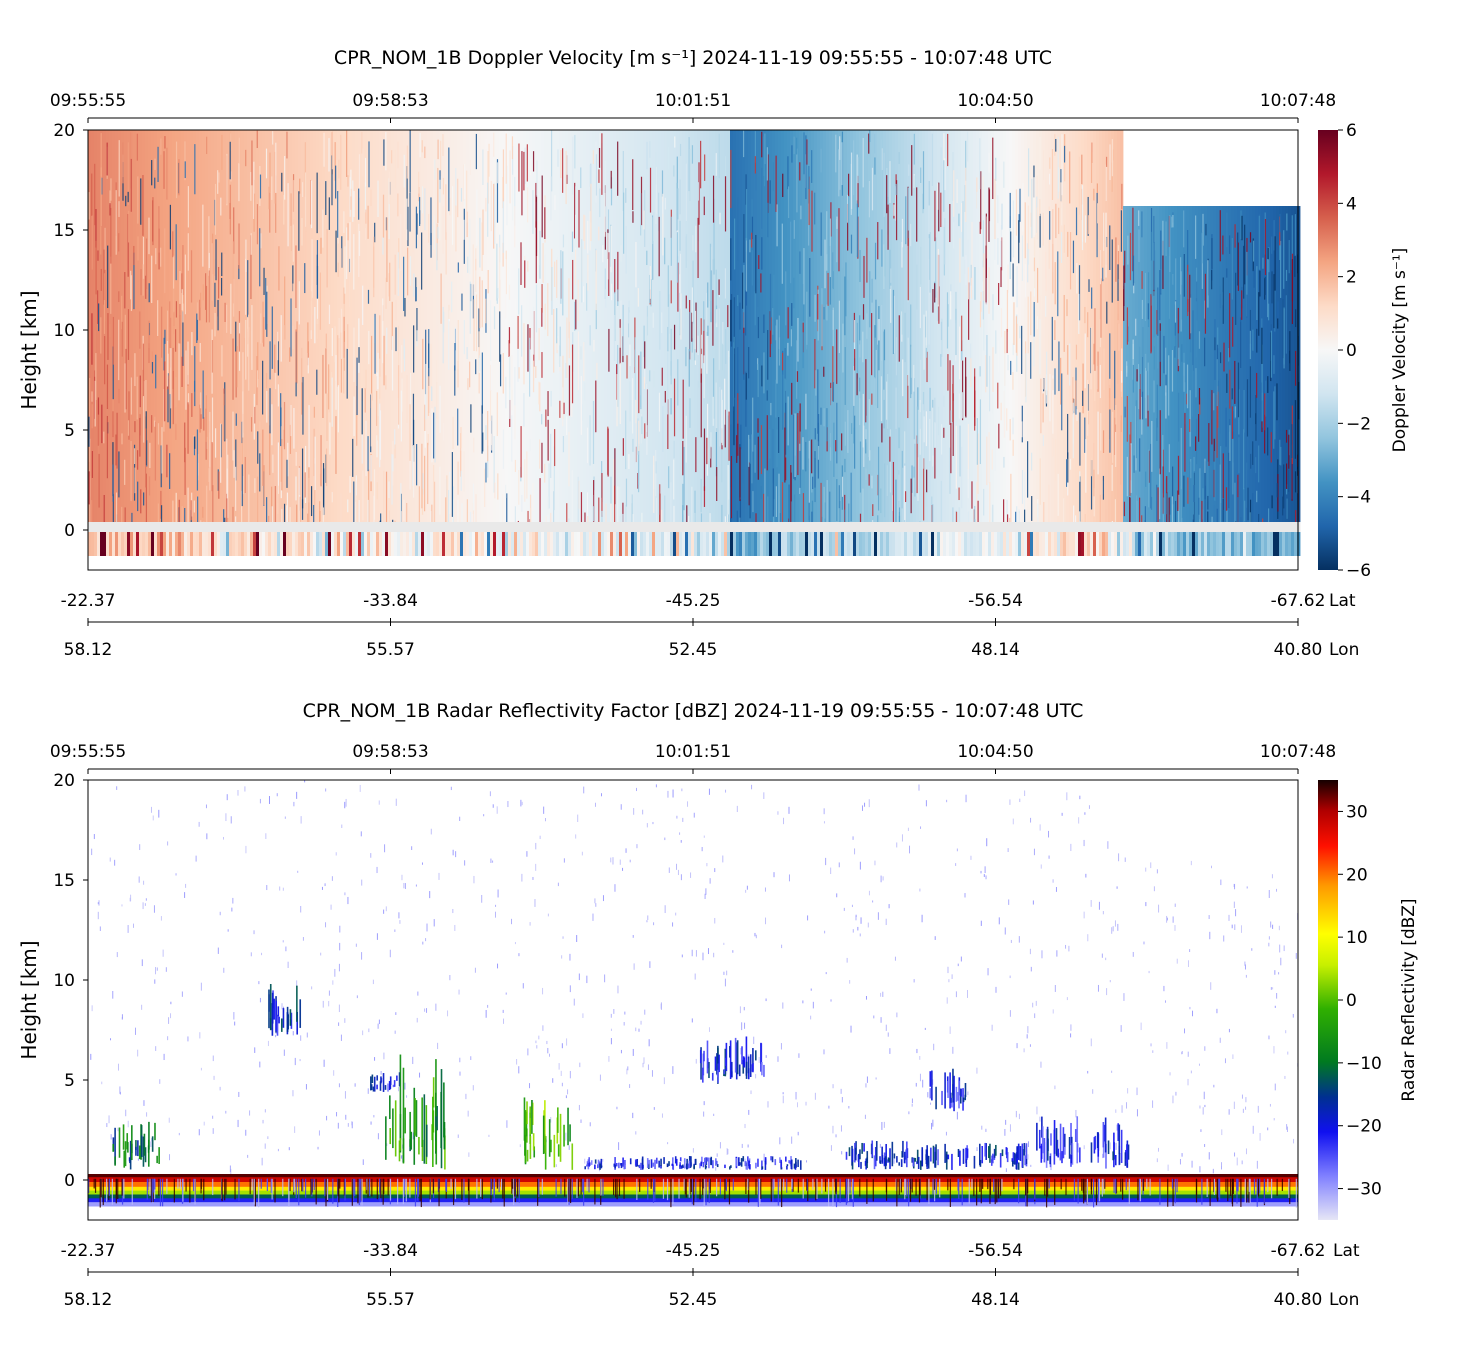 The width and height of the screenshot is (1459, 1350). I want to click on doppler-surface-band, so click(694, 539).